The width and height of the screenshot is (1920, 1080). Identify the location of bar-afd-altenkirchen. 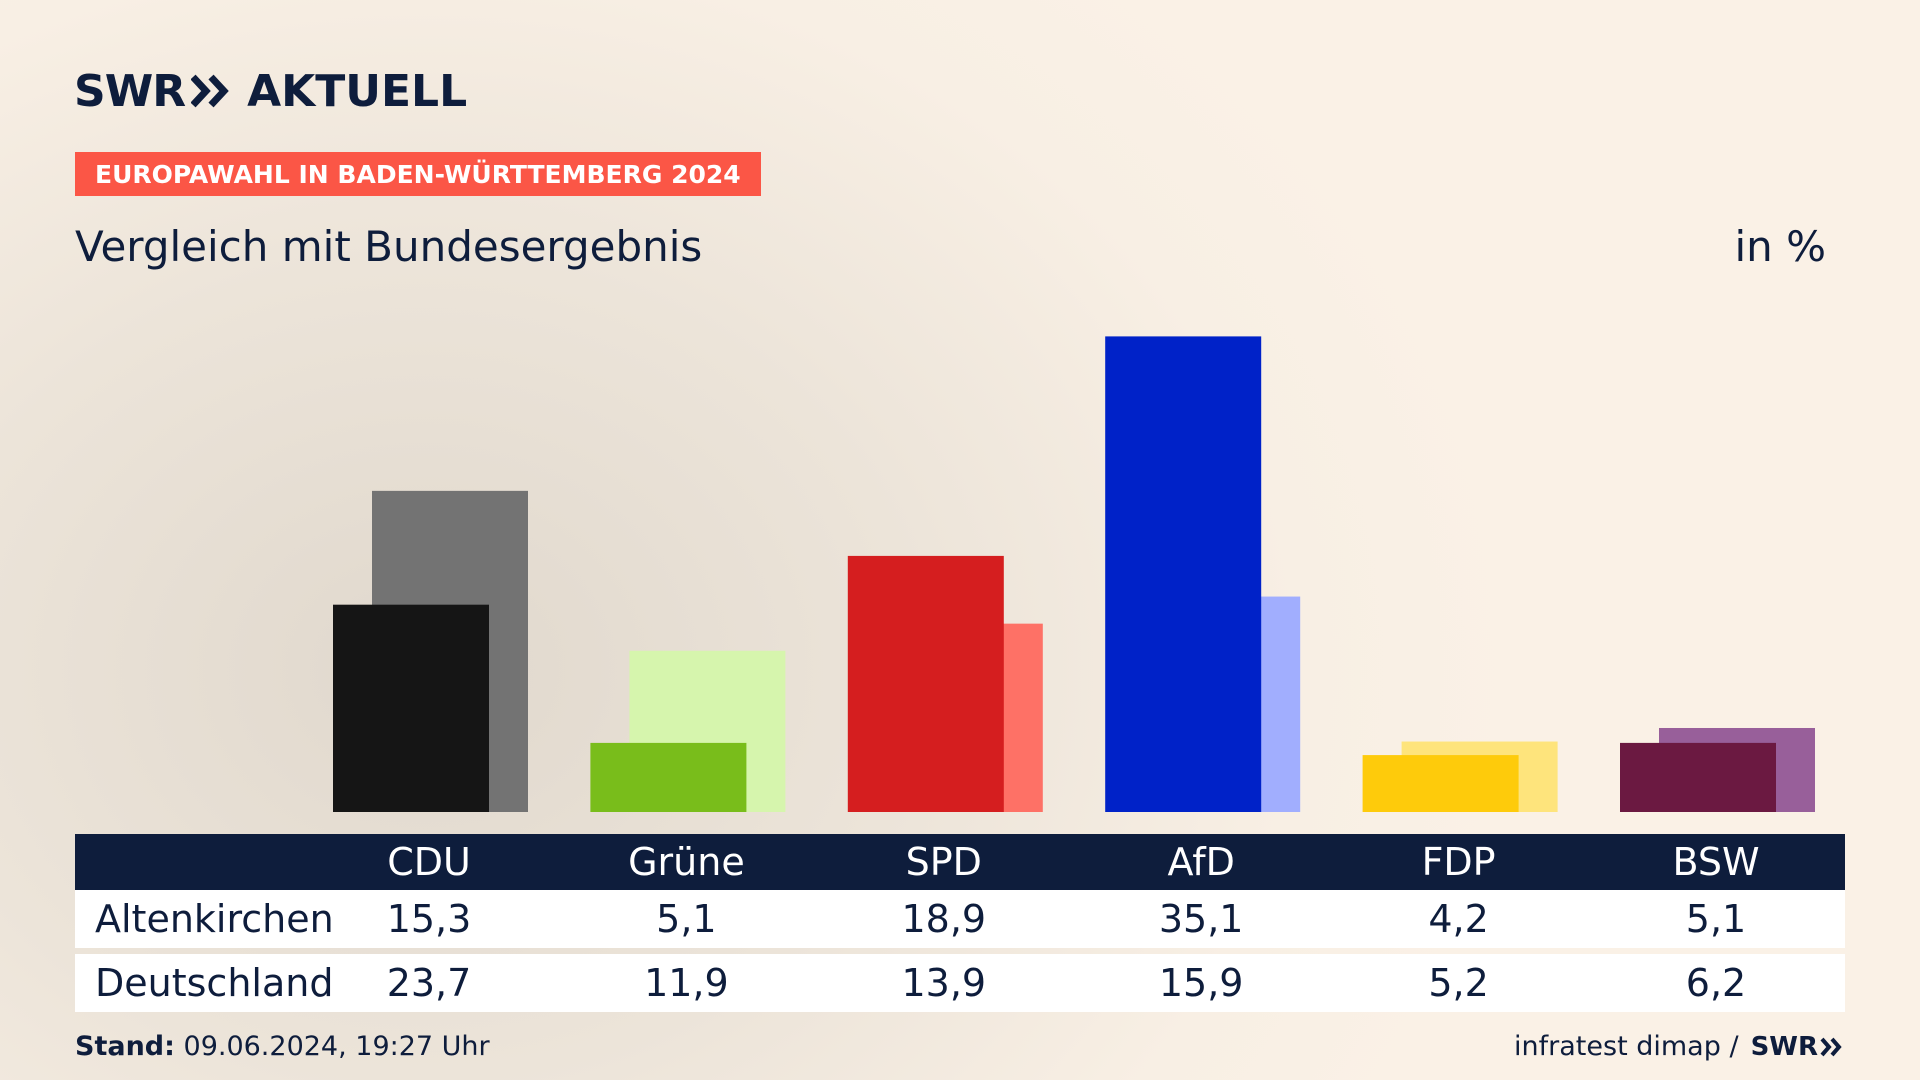
(1183, 574).